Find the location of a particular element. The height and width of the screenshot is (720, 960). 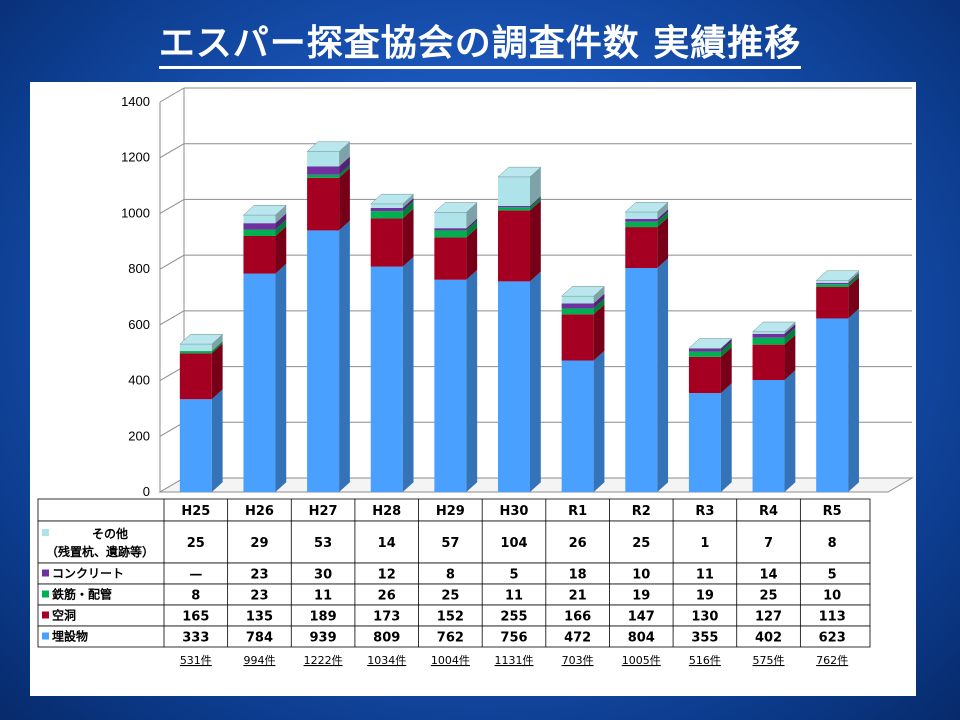

table-row is located at coordinates (454, 542).